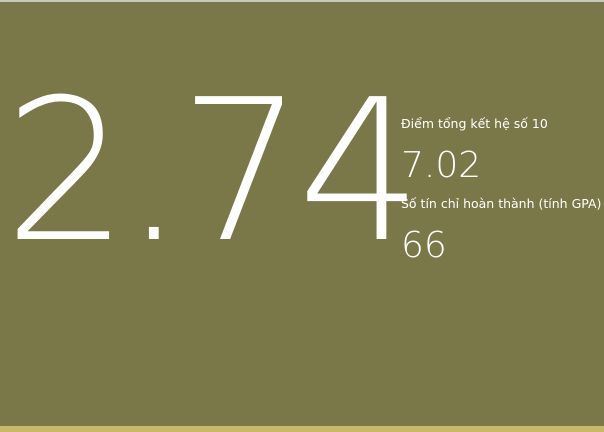 This screenshot has width=604, height=432. What do you see at coordinates (501, 203) in the screenshot?
I see `completed-credits-label: Số tín chỉ hoàn thành (tính GPA)` at bounding box center [501, 203].